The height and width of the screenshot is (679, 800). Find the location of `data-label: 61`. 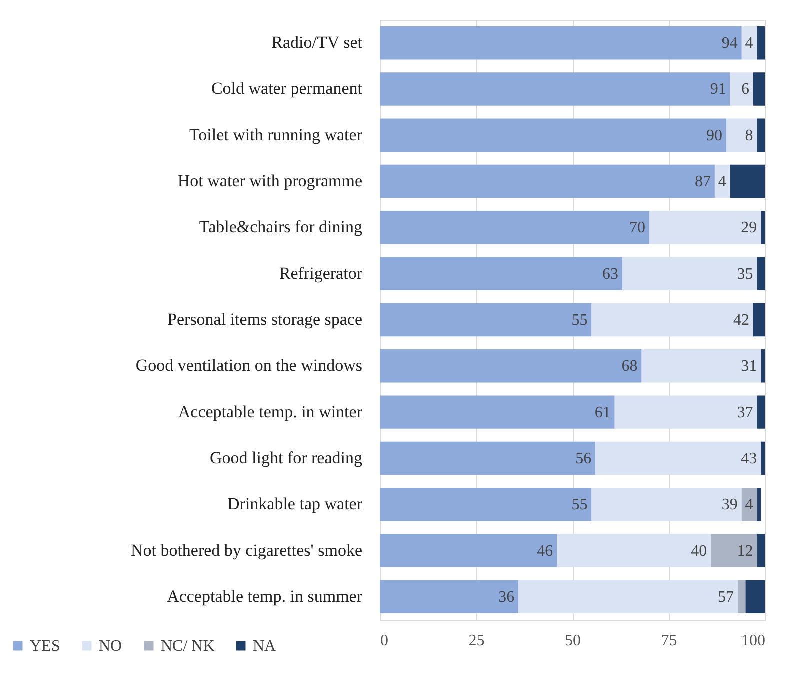

data-label: 61 is located at coordinates (602, 413).